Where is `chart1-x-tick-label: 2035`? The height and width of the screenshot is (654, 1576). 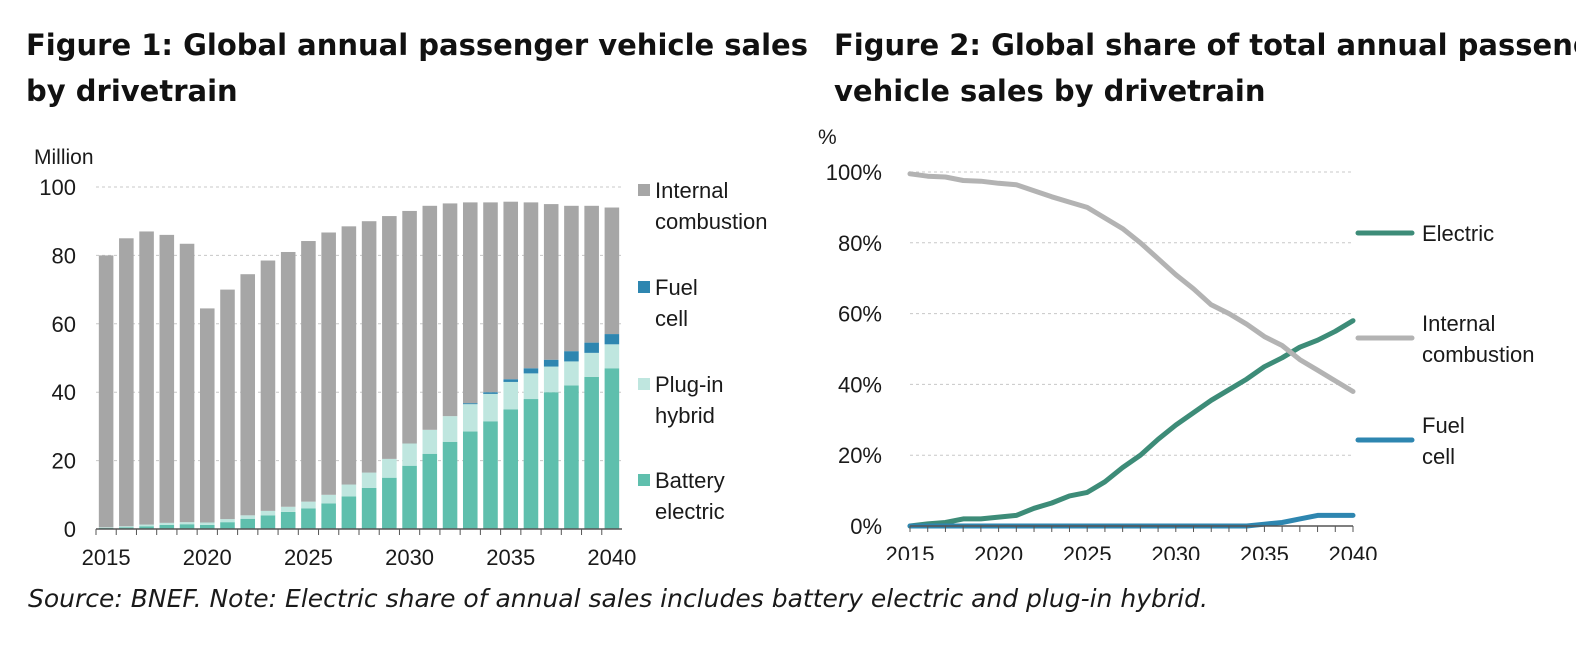 chart1-x-tick-label: 2035 is located at coordinates (510, 557).